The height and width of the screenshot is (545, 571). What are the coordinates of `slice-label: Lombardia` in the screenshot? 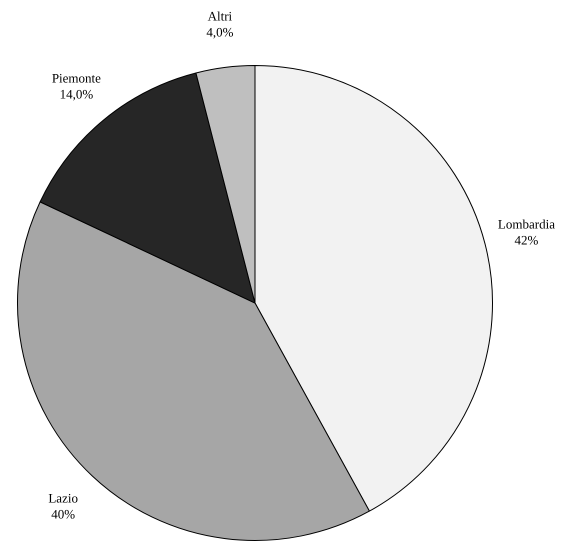 It's located at (527, 224).